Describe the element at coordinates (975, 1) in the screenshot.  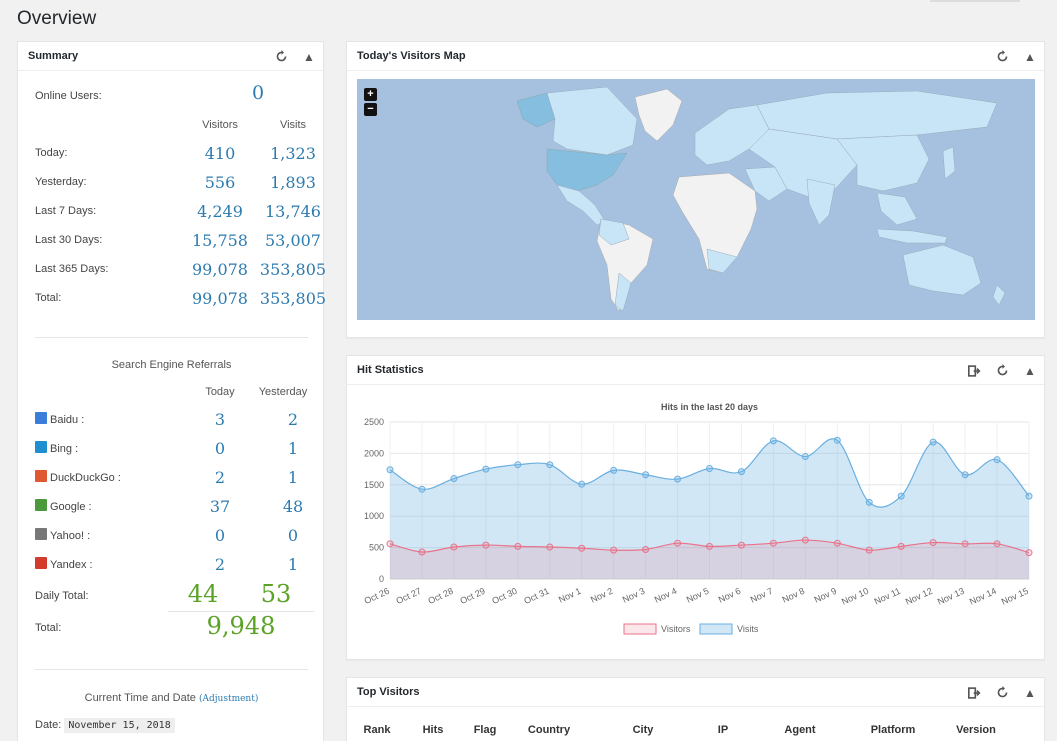
I see `screen-options-tab-edge` at that location.